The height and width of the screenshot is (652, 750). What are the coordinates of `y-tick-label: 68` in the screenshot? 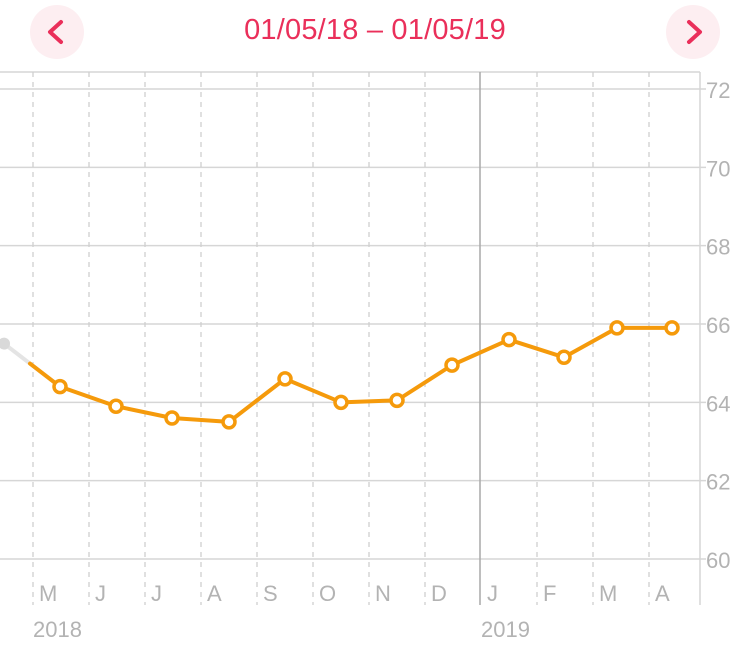 It's located at (718, 247).